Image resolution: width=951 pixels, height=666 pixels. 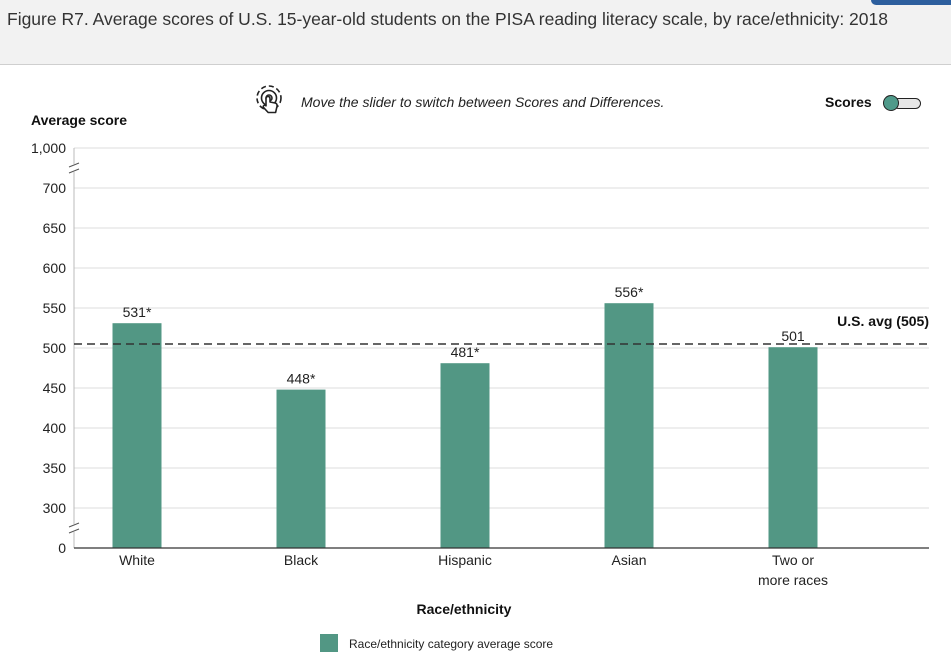 What do you see at coordinates (451, 644) in the screenshot?
I see `legend-label: Race/ethnicity category average score` at bounding box center [451, 644].